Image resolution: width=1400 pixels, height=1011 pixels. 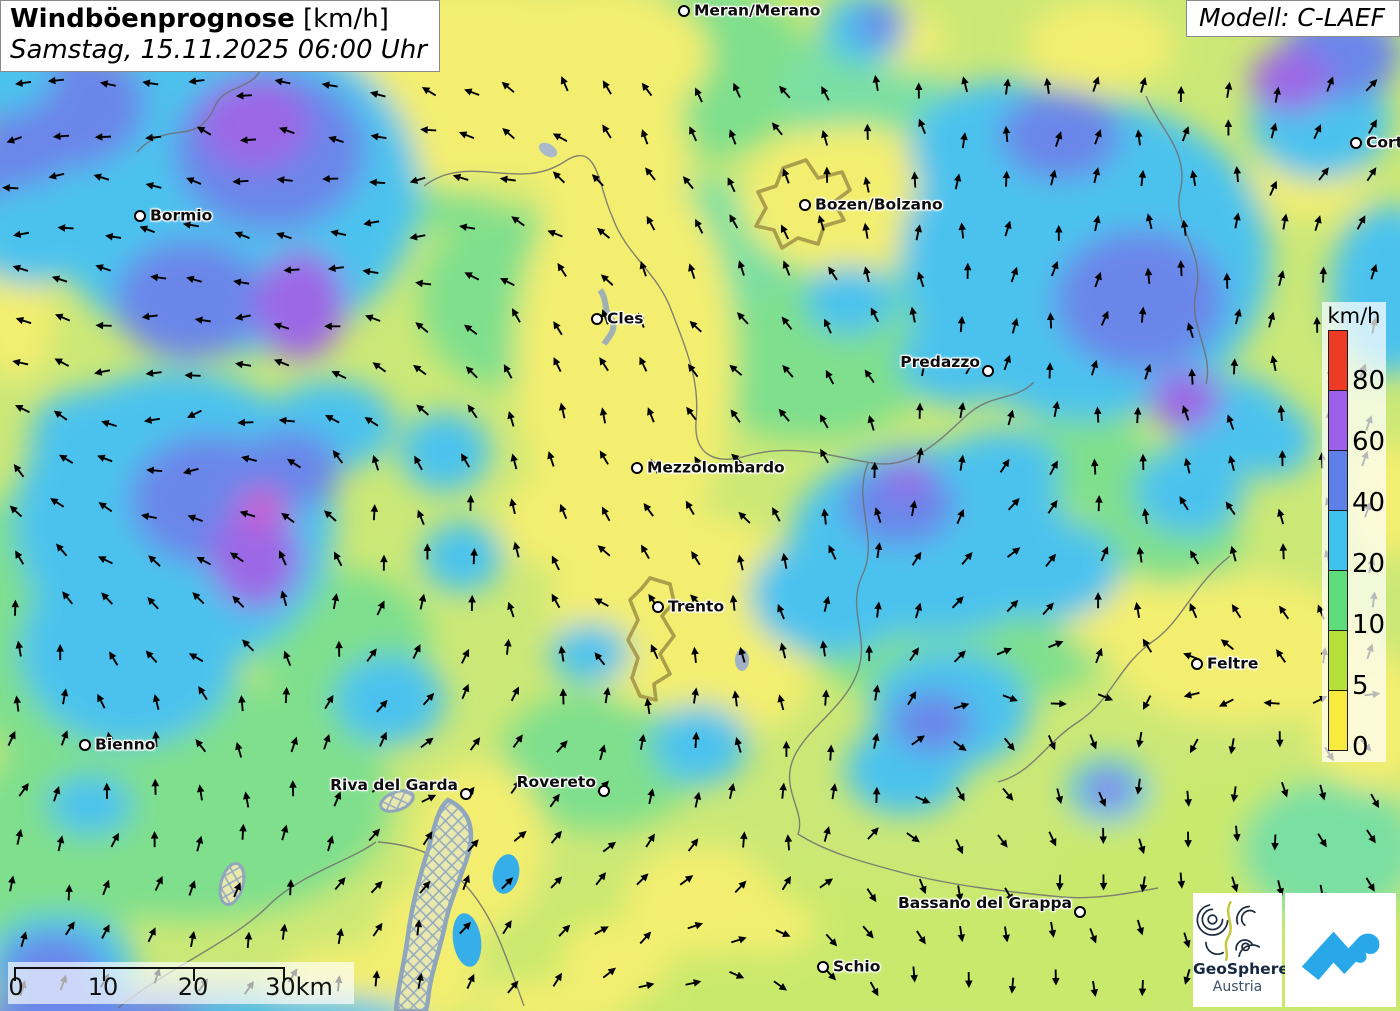 I want to click on city-label: Schio, so click(x=857, y=966).